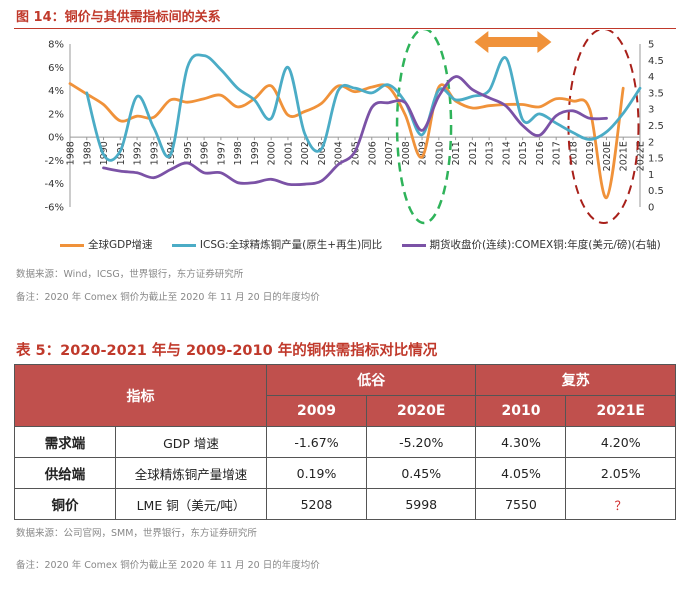 This screenshot has width=688, height=600. I want to click on table-row: 铜价 LME 铜（美元/吨） 5208 5998 7550 ？, so click(345, 504).